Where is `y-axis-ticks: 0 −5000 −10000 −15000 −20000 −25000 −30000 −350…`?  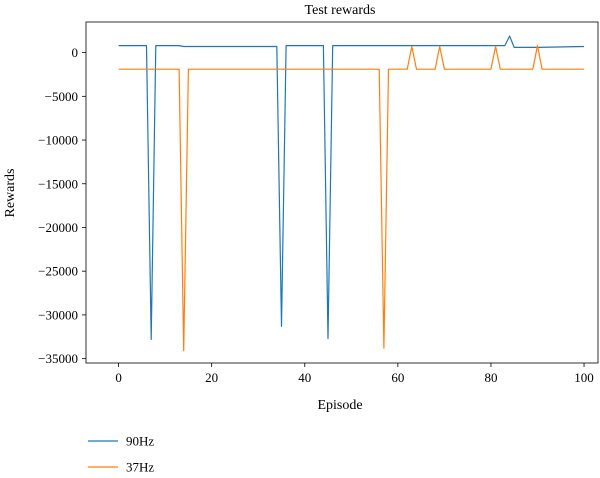 y-axis-ticks: 0 −5000 −10000 −15000 −20000 −25000 −30000 −350… is located at coordinates (62, 205).